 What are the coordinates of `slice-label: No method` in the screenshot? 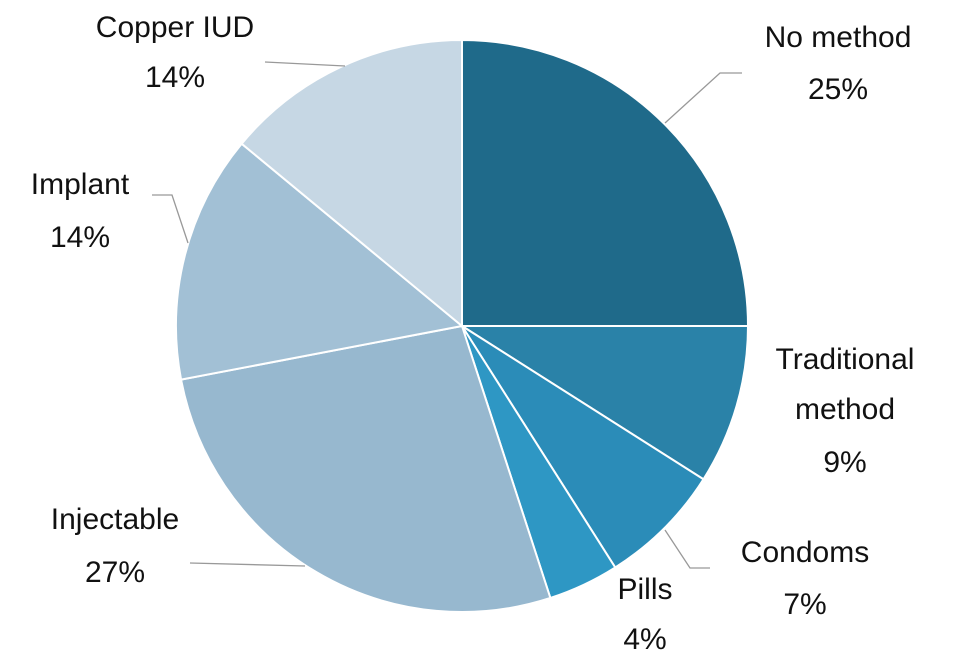 It's located at (838, 37).